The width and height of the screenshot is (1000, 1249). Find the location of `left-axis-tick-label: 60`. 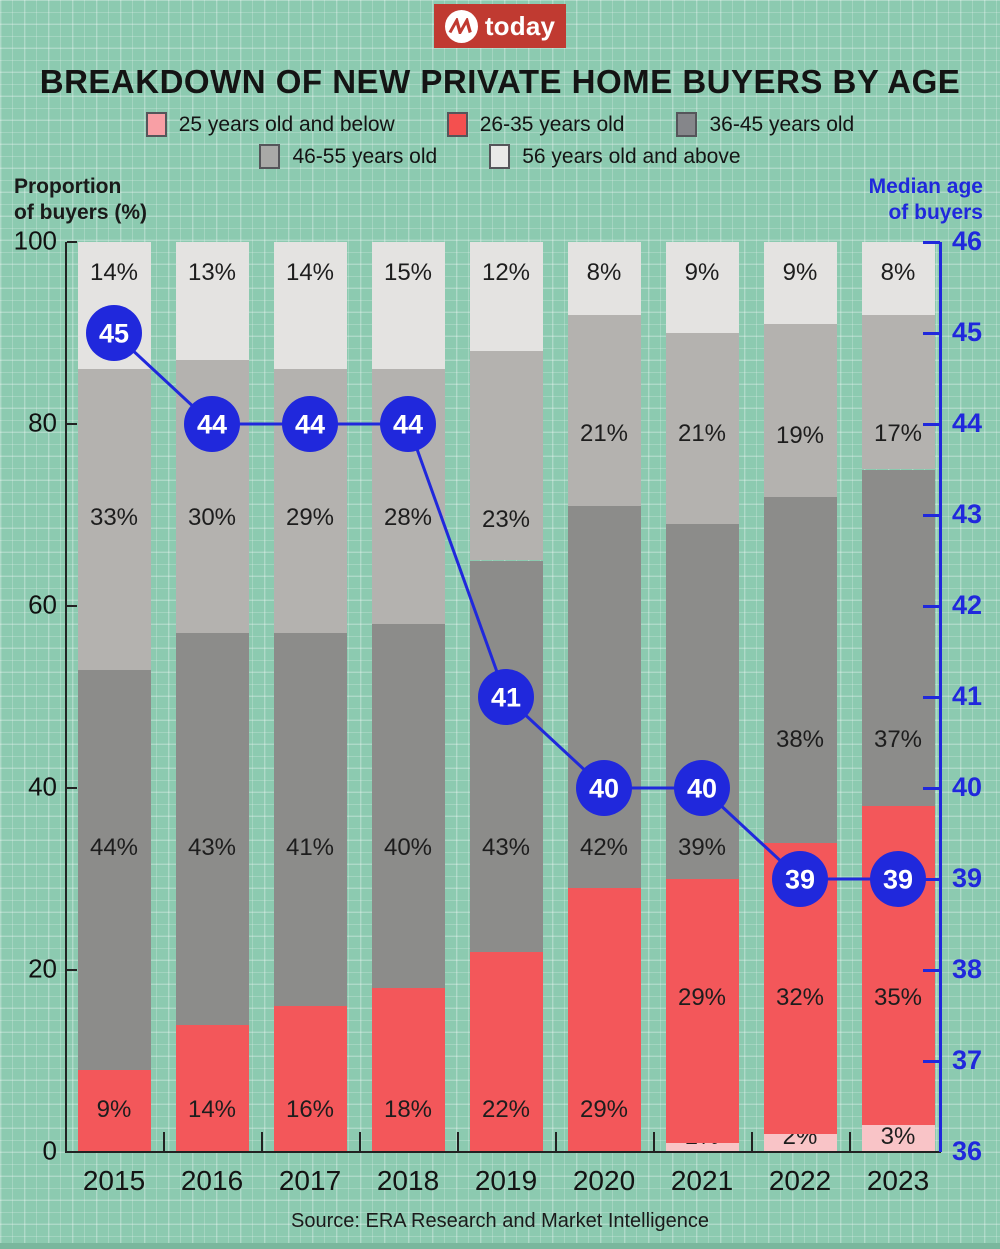

left-axis-tick-label: 60 is located at coordinates (42, 604).